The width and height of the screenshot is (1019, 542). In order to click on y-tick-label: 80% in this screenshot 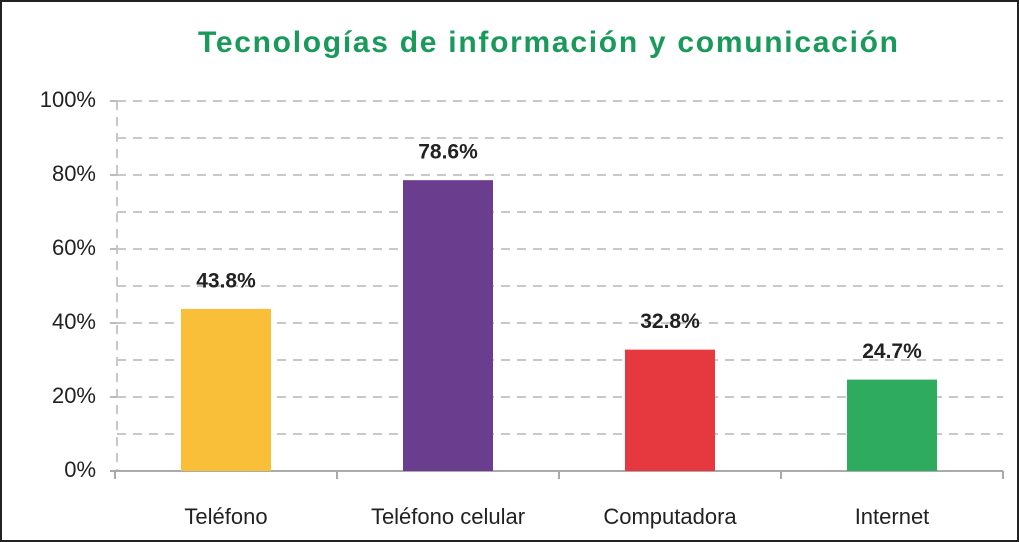, I will do `click(74, 173)`.